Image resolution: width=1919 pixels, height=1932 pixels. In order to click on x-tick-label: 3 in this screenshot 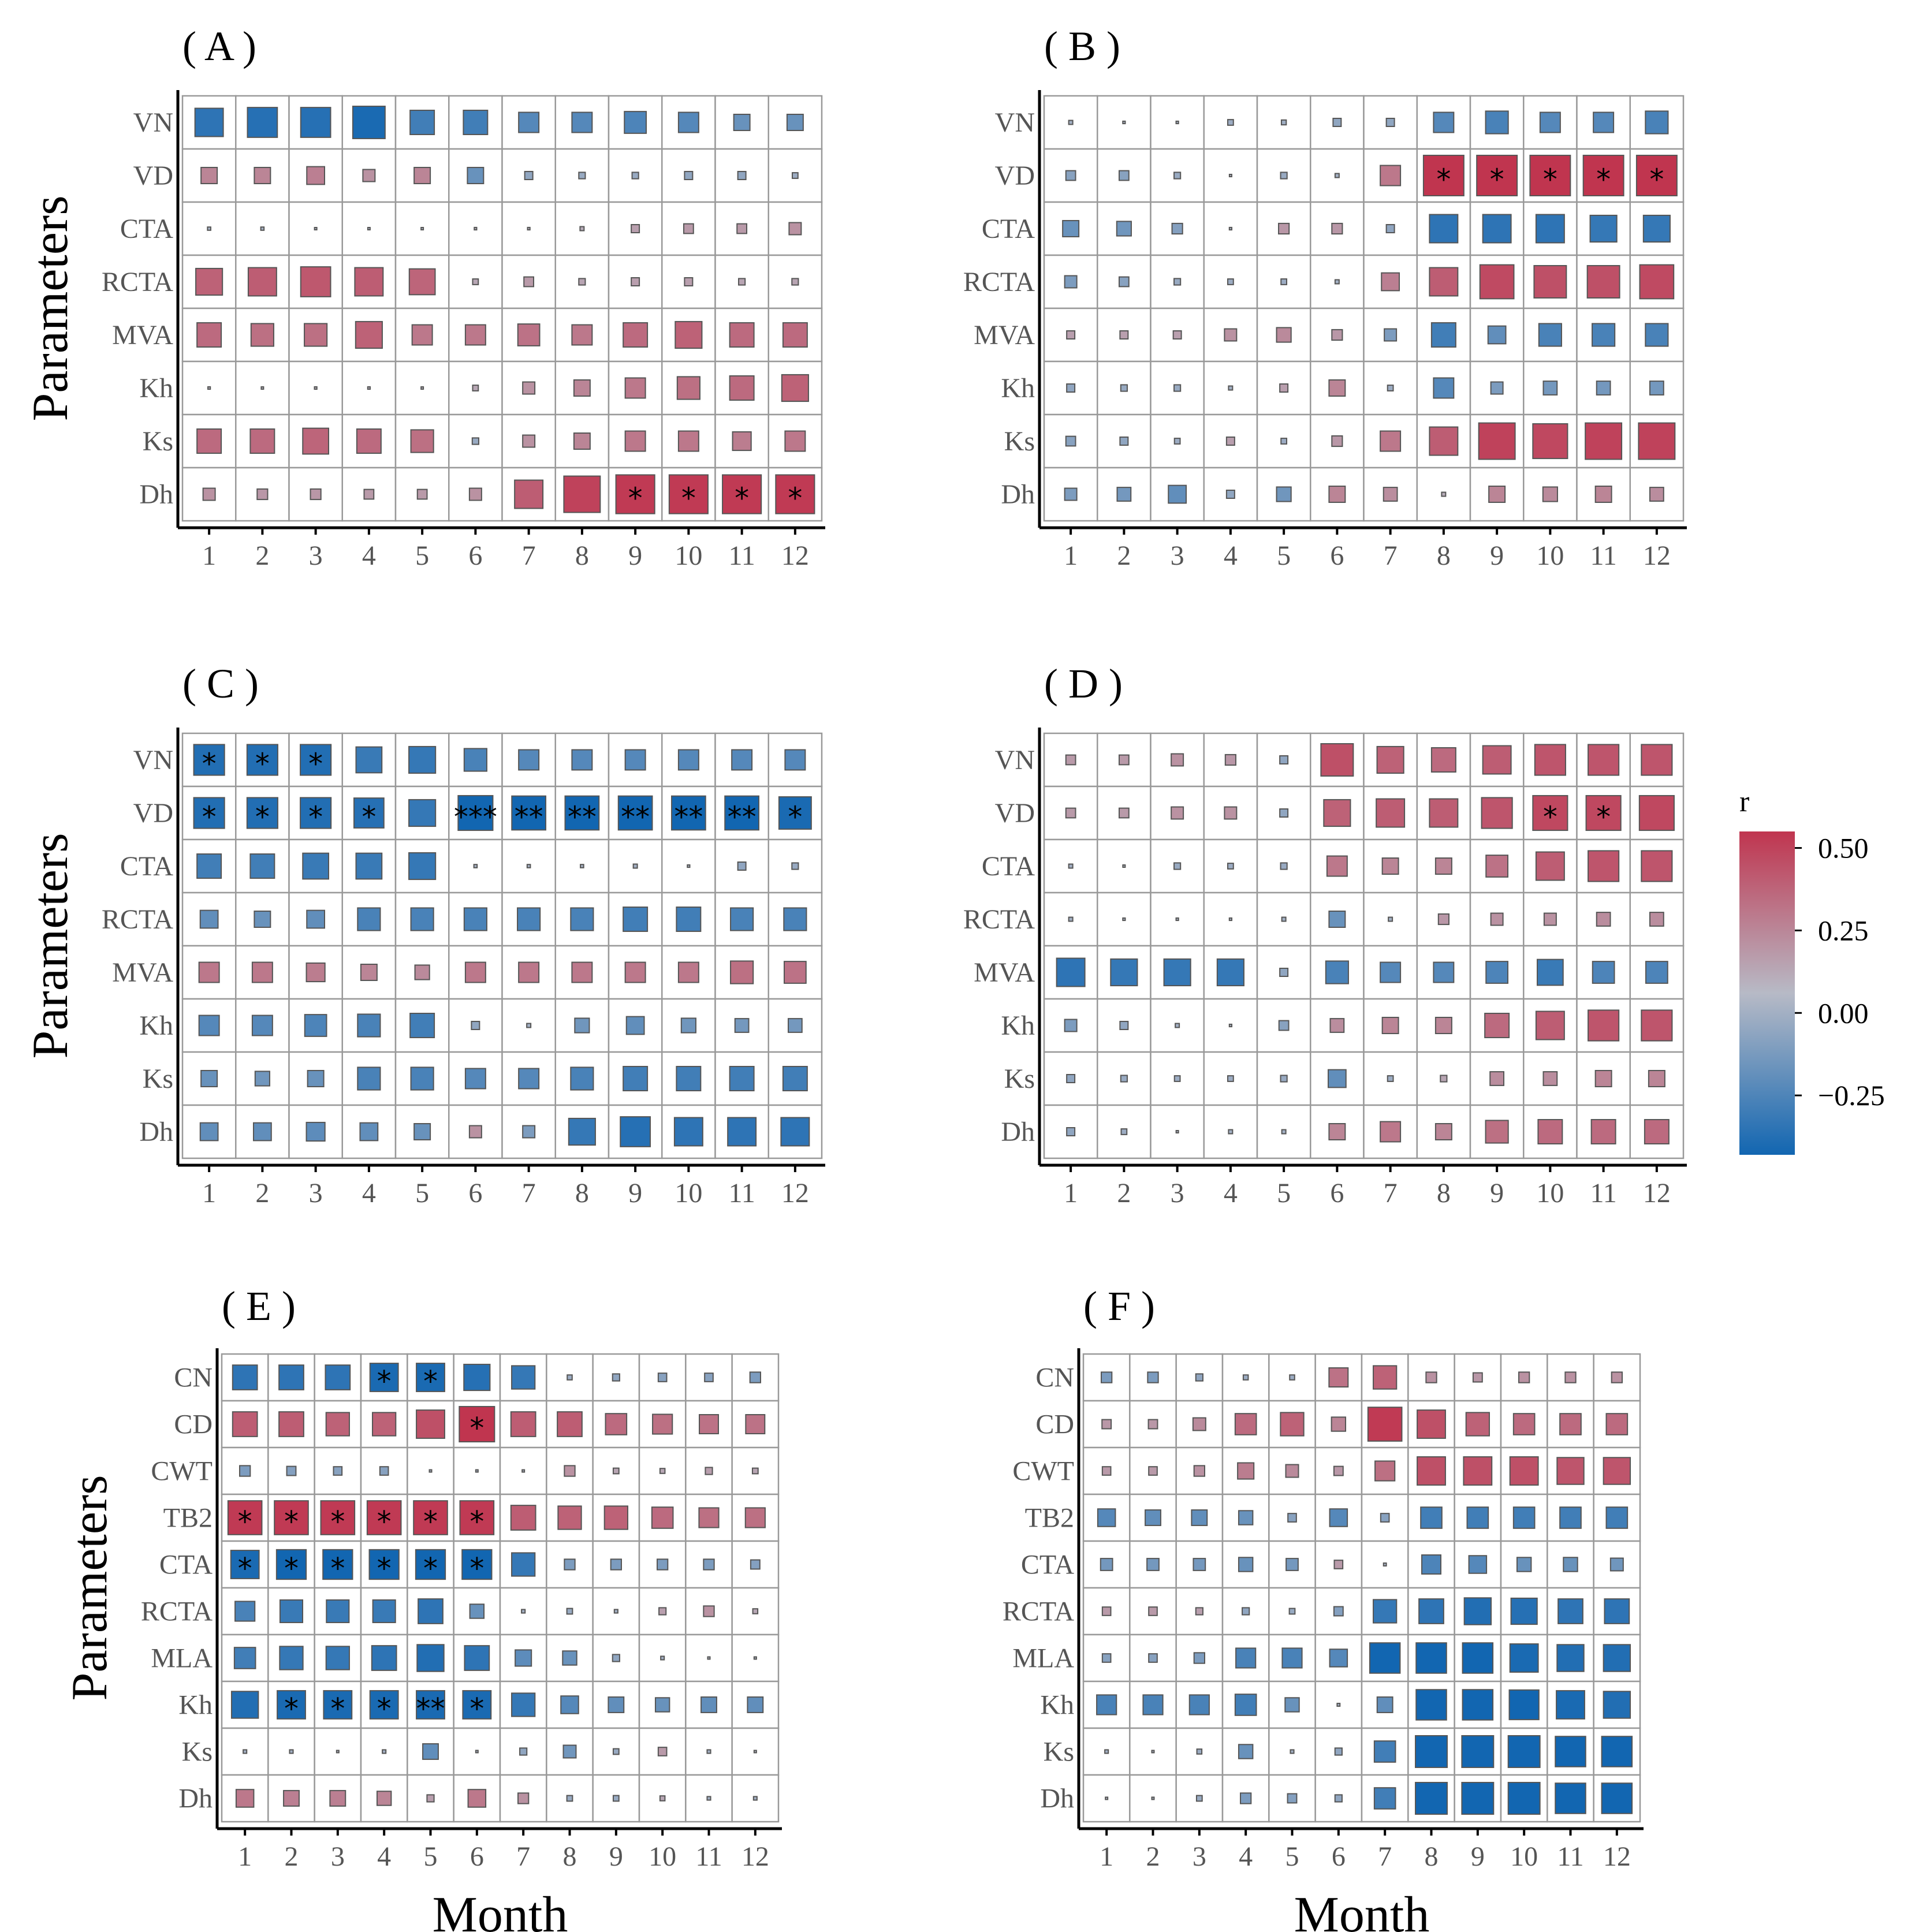, I will do `click(1177, 1193)`.